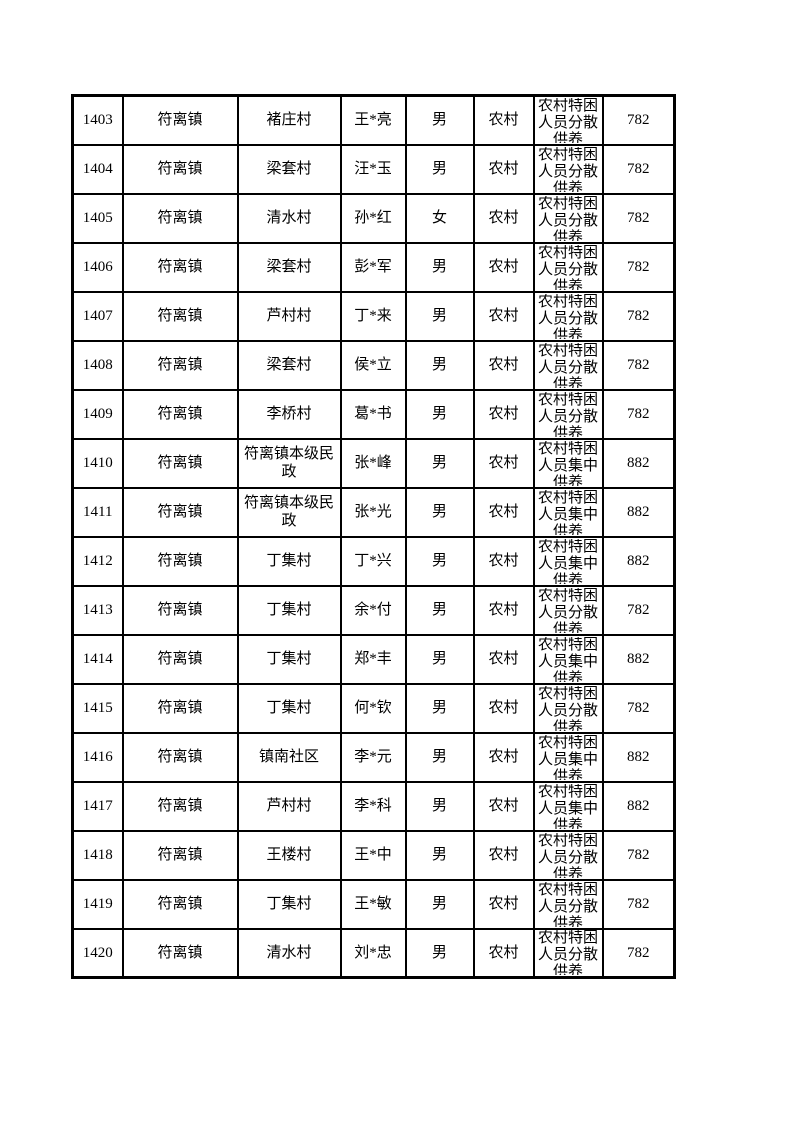 The width and height of the screenshot is (793, 1122). What do you see at coordinates (97, 561) in the screenshot?
I see `cell-serial-number: 1412` at bounding box center [97, 561].